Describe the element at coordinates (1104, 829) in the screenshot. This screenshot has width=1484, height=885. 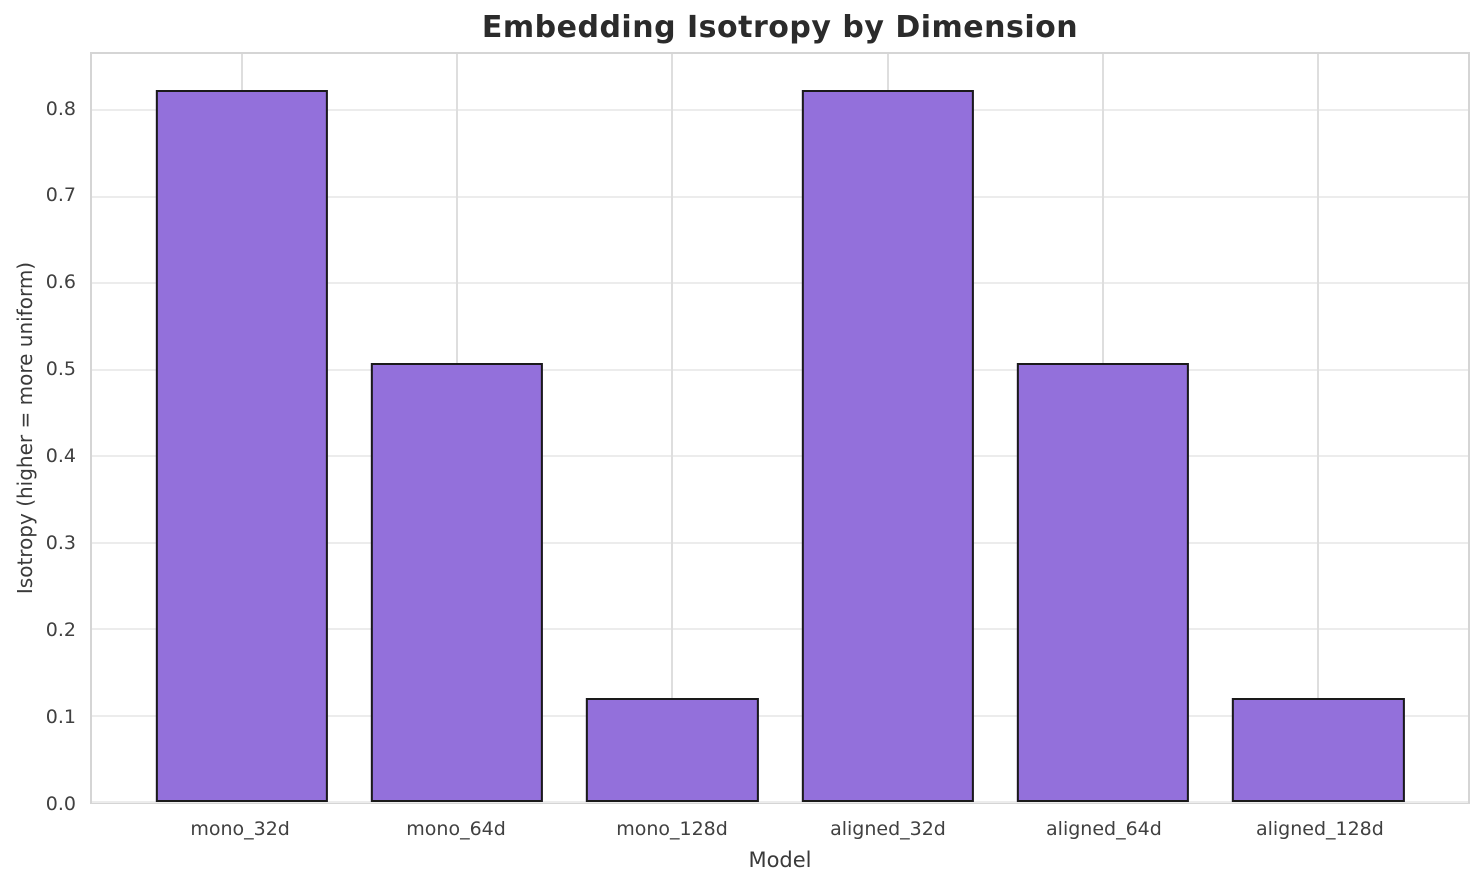
I see `x-tick-label: aligned_64d` at that location.